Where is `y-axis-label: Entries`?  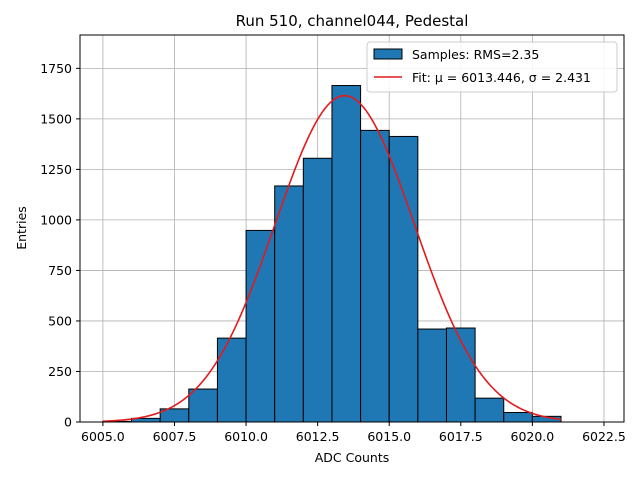
y-axis-label: Entries is located at coordinates (21, 228).